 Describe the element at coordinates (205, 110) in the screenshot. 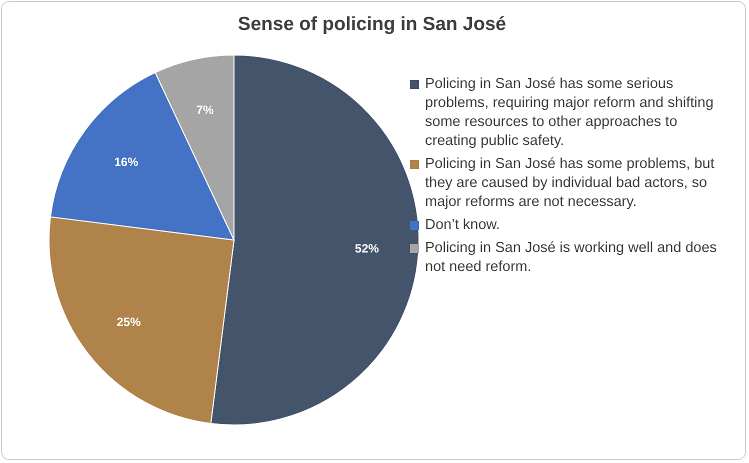

I see `data-label: 7%` at that location.